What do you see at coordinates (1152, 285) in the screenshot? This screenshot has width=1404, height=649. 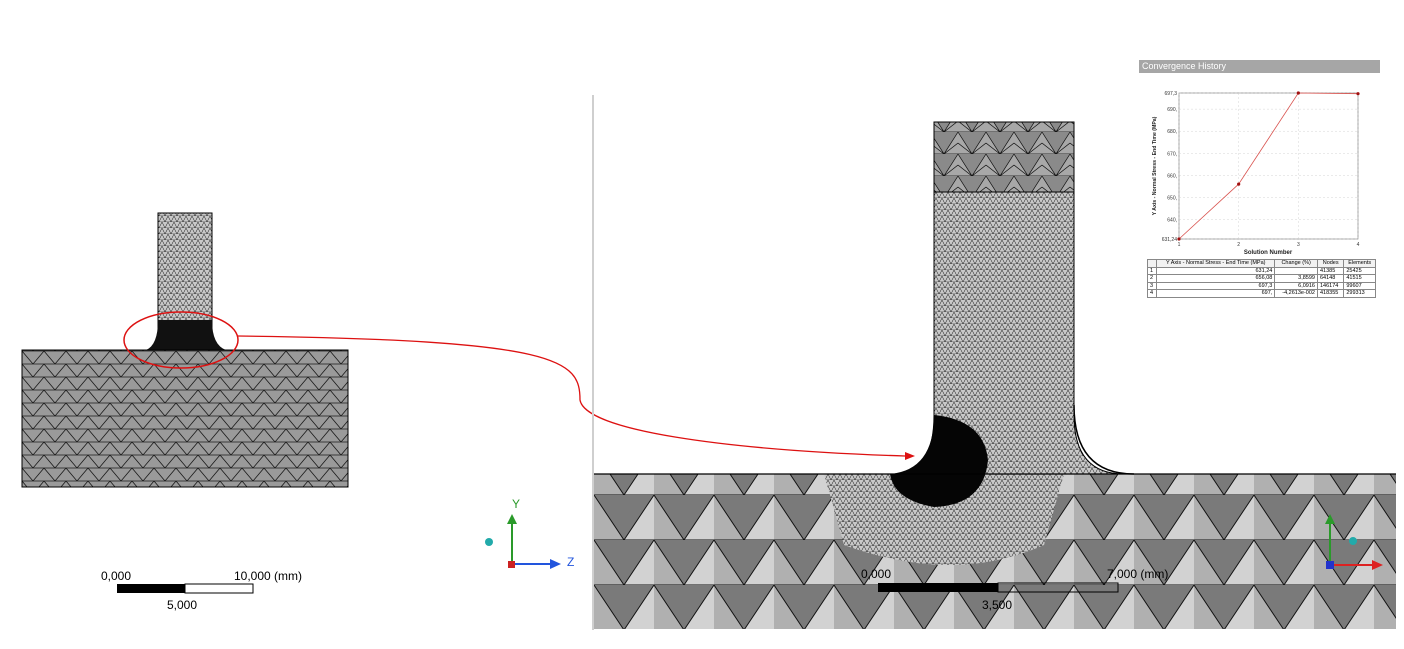 I see `table-cell: 3` at bounding box center [1152, 285].